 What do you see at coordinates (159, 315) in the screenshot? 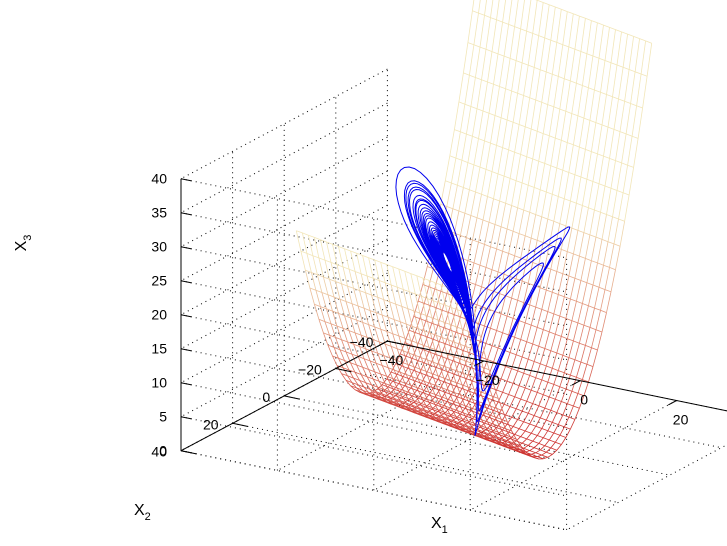
I see `z-tick-label: 20` at bounding box center [159, 315].